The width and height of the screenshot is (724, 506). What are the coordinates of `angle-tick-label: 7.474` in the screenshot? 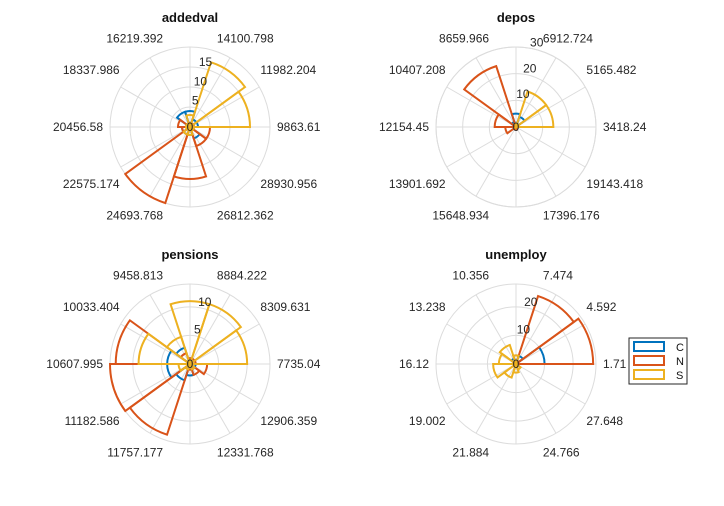 It's located at (558, 275).